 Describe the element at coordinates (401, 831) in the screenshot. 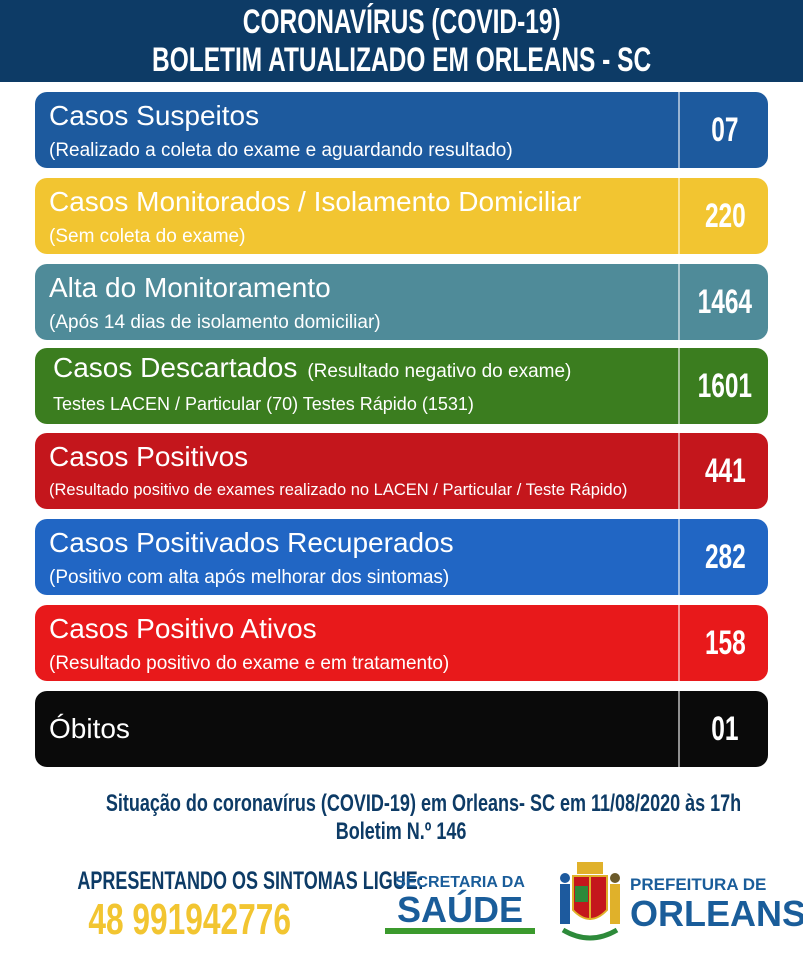

I see `bulletin-number: Boletim N.º 146` at that location.